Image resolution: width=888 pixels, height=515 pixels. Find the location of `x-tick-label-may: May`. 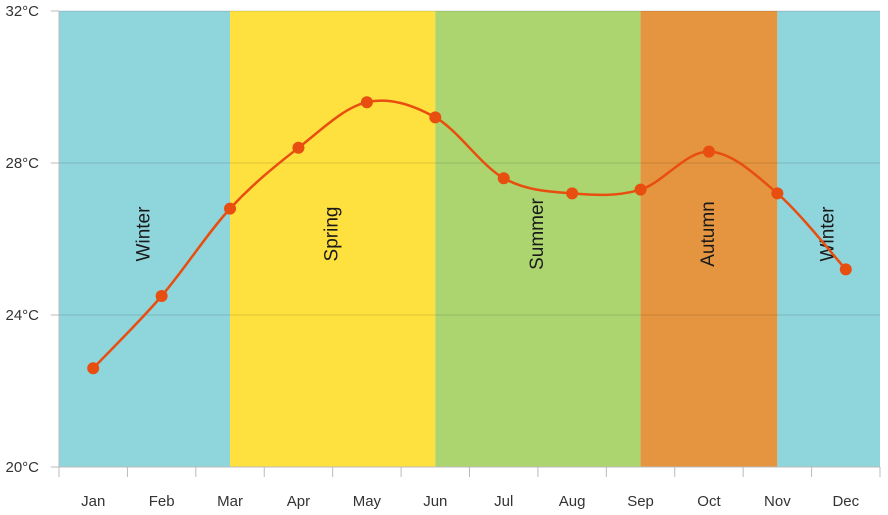

x-tick-label-may: May is located at coordinates (367, 501).